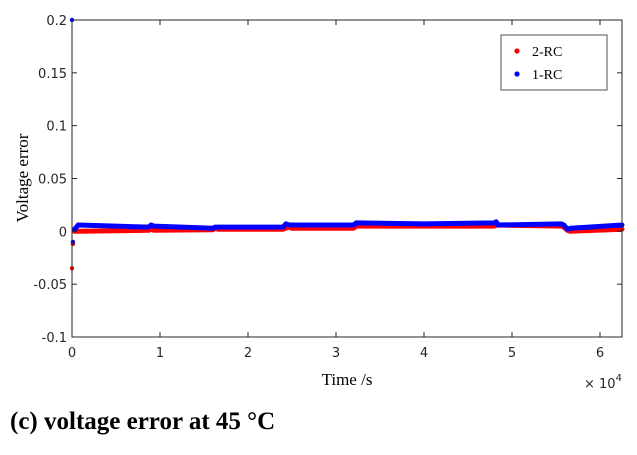 This screenshot has height=455, width=637. What do you see at coordinates (248, 353) in the screenshot?
I see `x-tick-label: 2` at bounding box center [248, 353].